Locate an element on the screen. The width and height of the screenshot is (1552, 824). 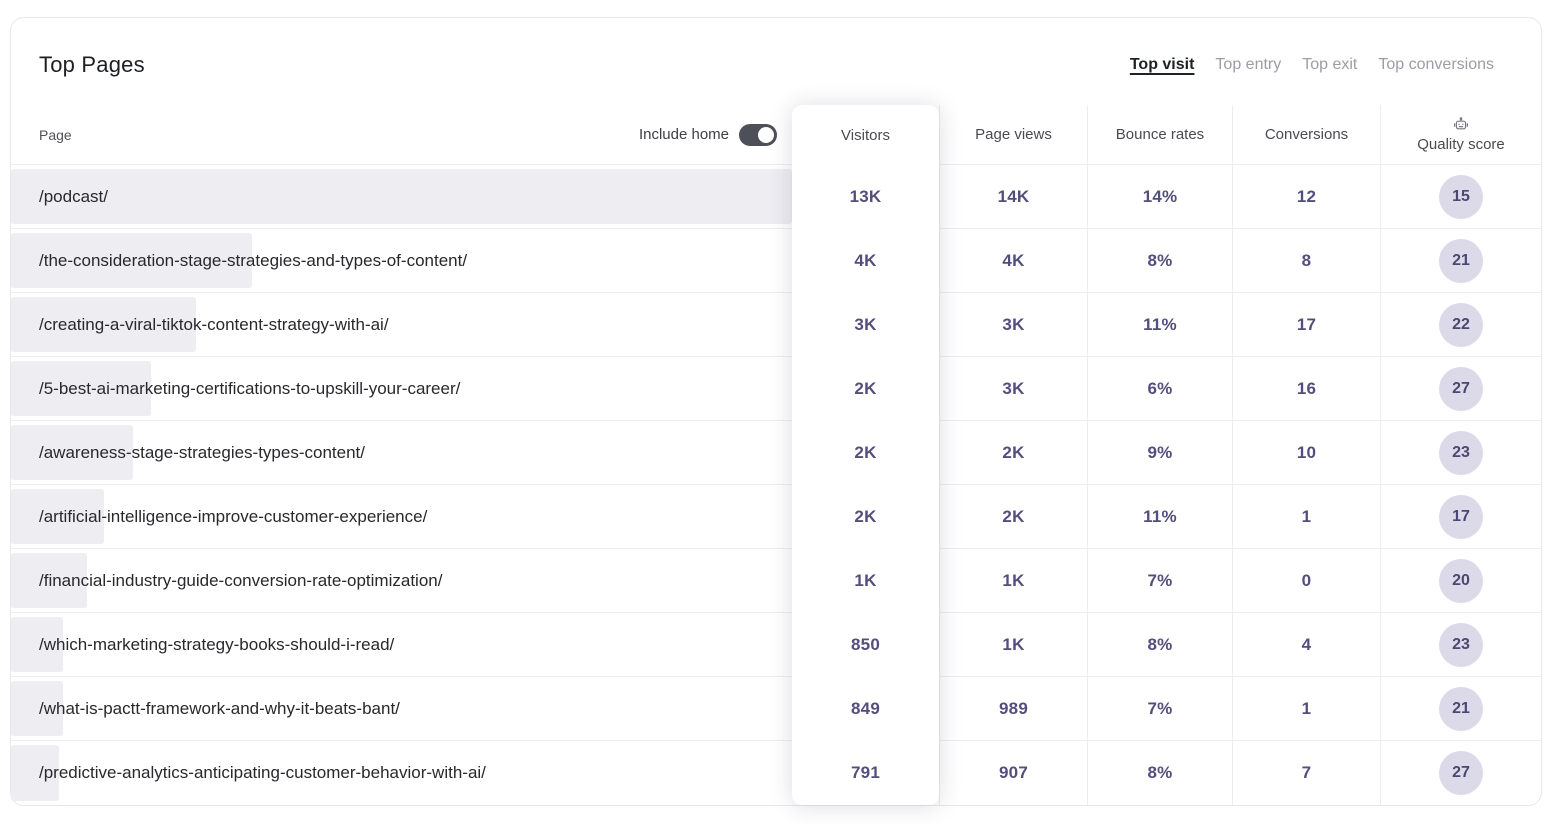
quality-score-badge: 23 is located at coordinates (1461, 644).